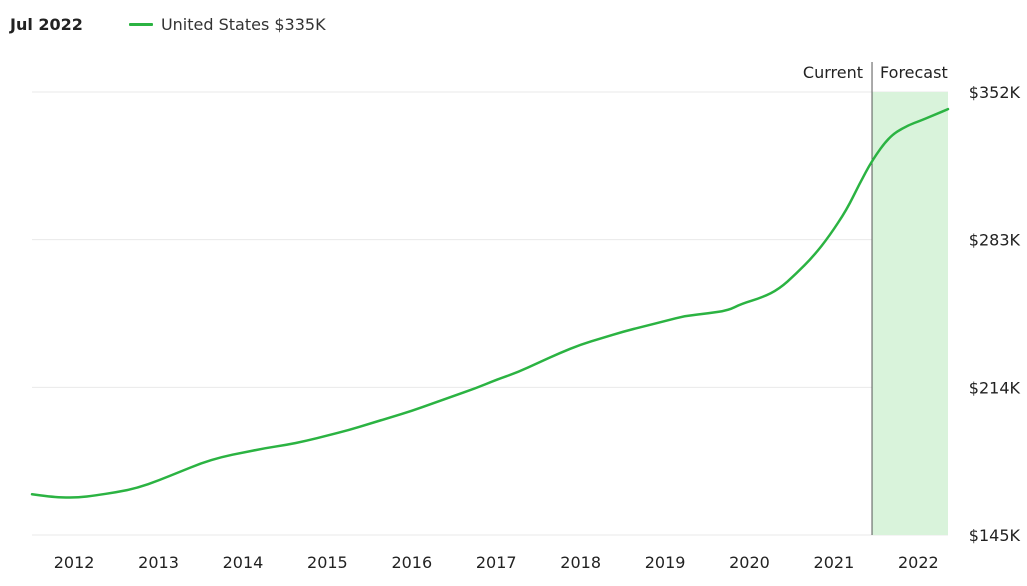  What do you see at coordinates (914, 72) in the screenshot?
I see `forecast-label: Forecast` at bounding box center [914, 72].